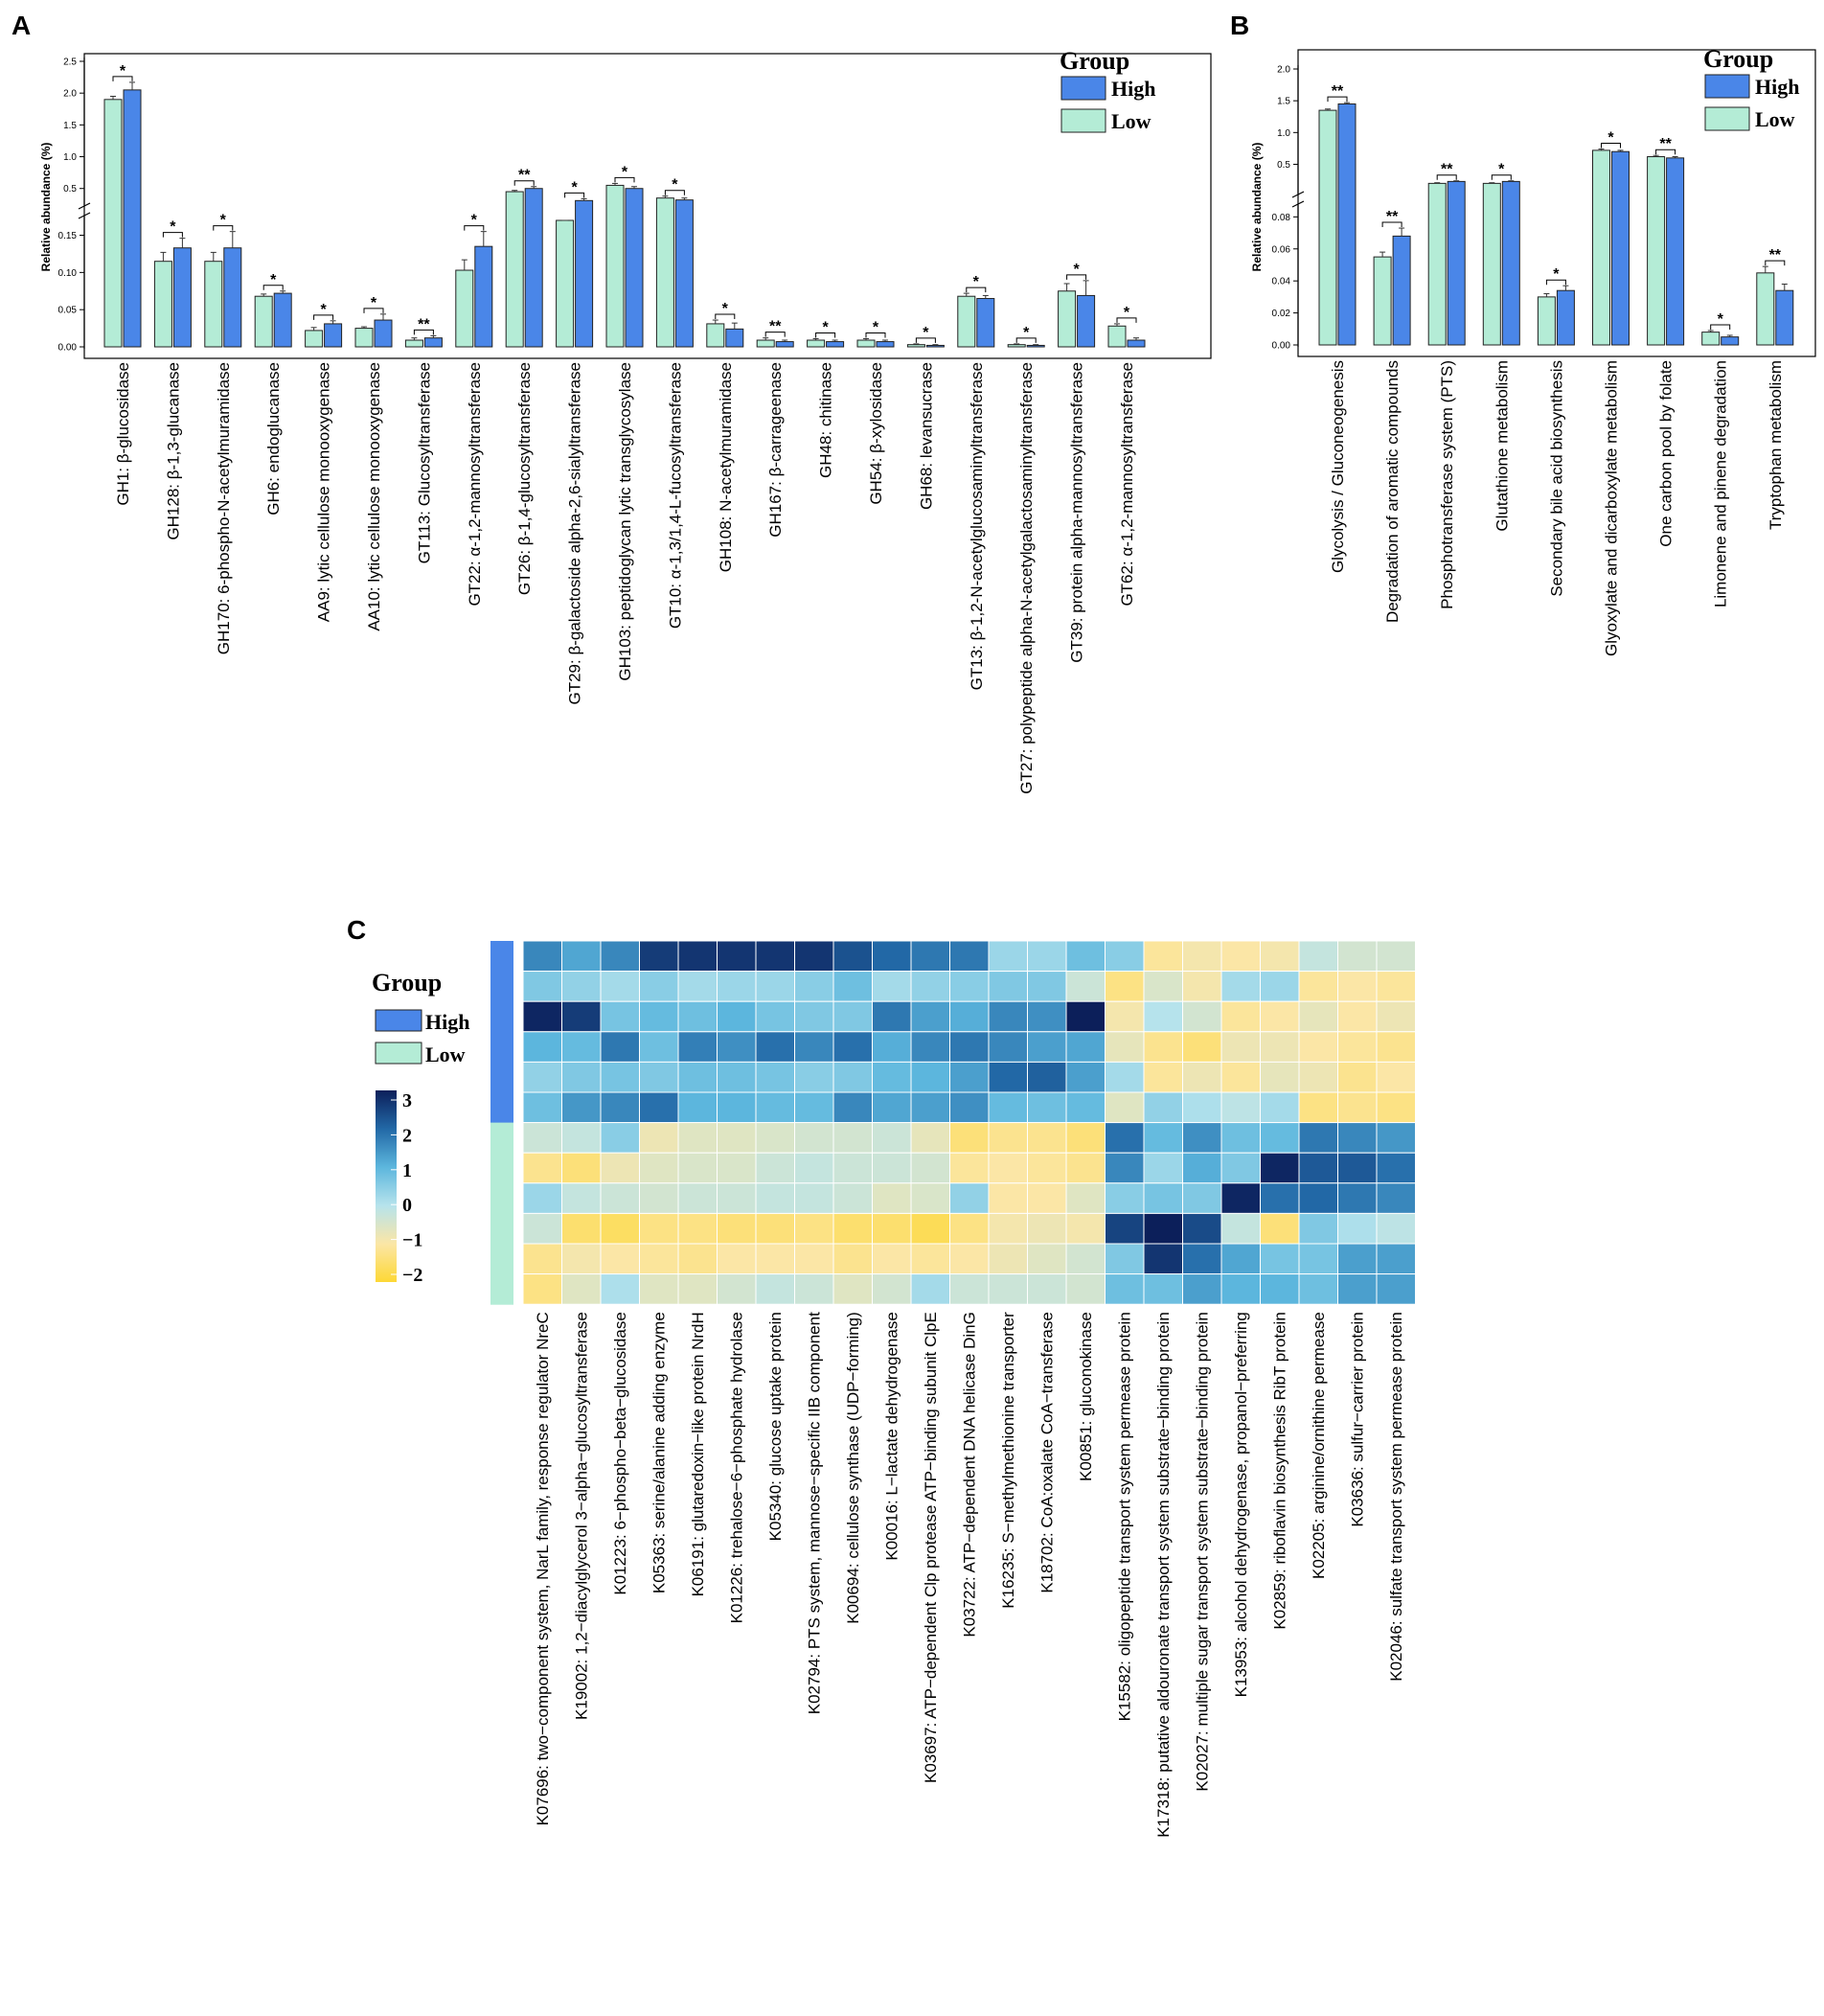 The height and width of the screenshot is (2016, 1824). Describe the element at coordinates (1775, 119) in the screenshot. I see `panel-b-legend-low-label: Low` at that location.